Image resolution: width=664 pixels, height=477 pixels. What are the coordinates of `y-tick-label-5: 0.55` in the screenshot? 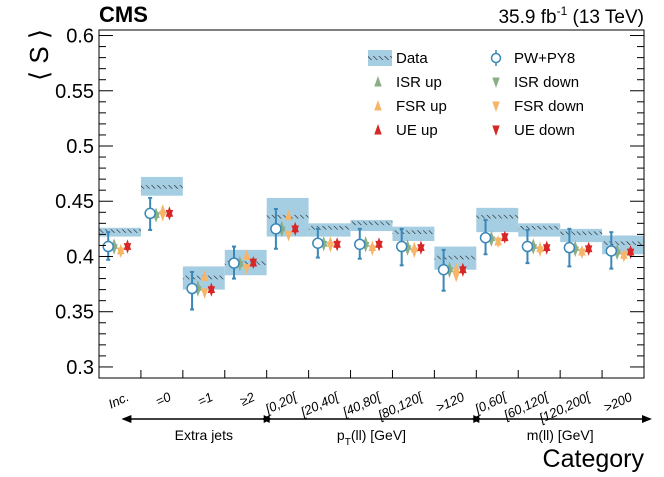 It's located at (74, 92).